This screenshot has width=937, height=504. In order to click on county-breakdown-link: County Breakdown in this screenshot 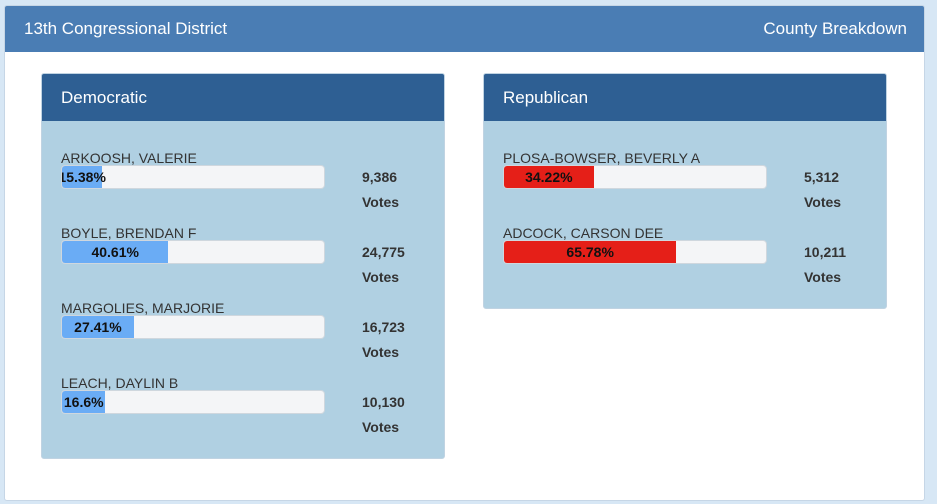, I will do `click(835, 28)`.